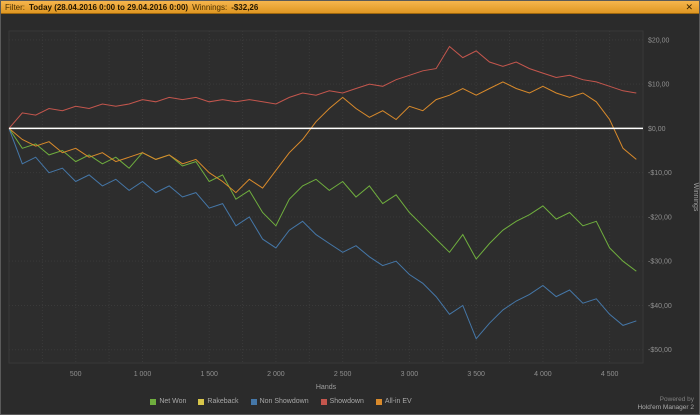 The image size is (700, 415). Describe the element at coordinates (543, 374) in the screenshot. I see `x-tick-label: 4 000` at that location.